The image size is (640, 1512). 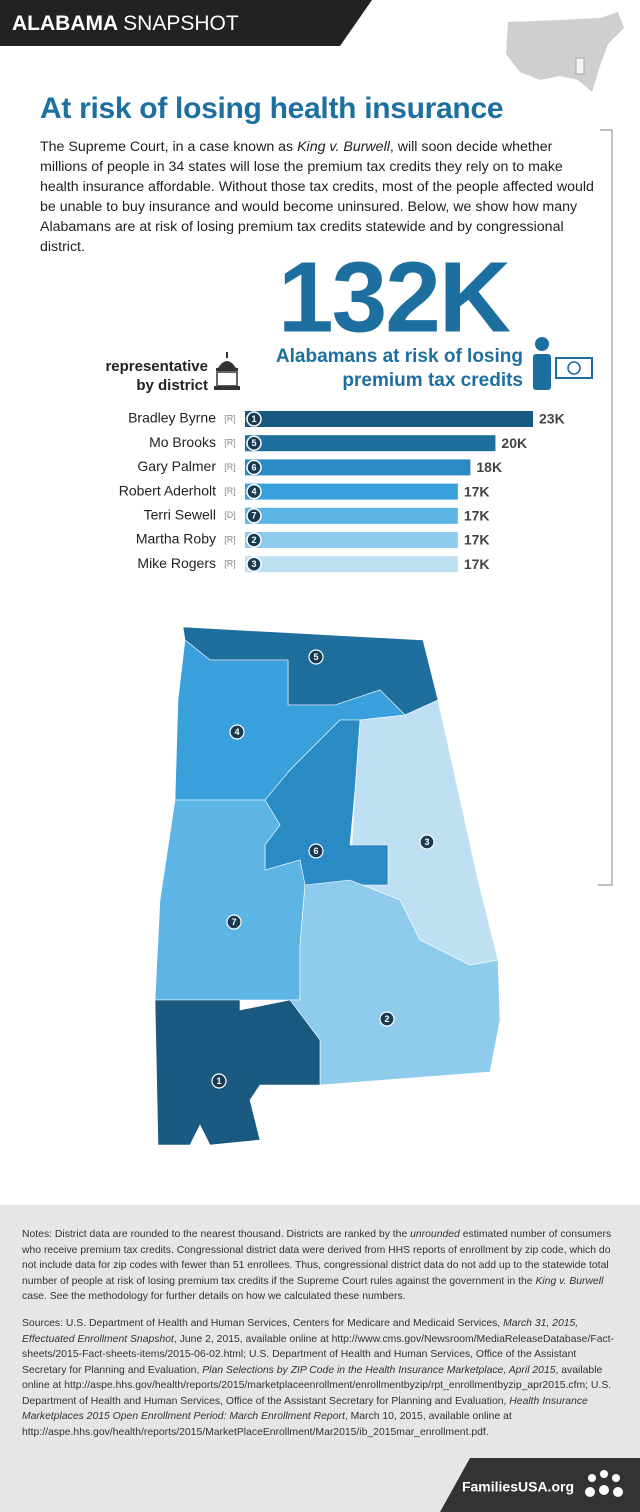 I want to click on legend-heading: by district, so click(x=172, y=385).